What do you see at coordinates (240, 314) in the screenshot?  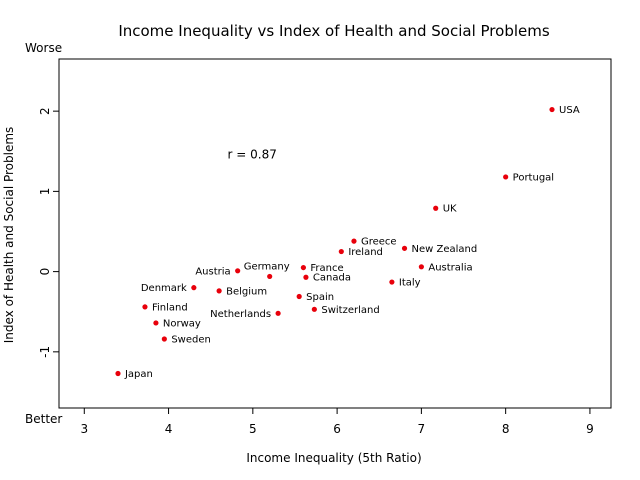 I see `point-label: Netherlands` at bounding box center [240, 314].